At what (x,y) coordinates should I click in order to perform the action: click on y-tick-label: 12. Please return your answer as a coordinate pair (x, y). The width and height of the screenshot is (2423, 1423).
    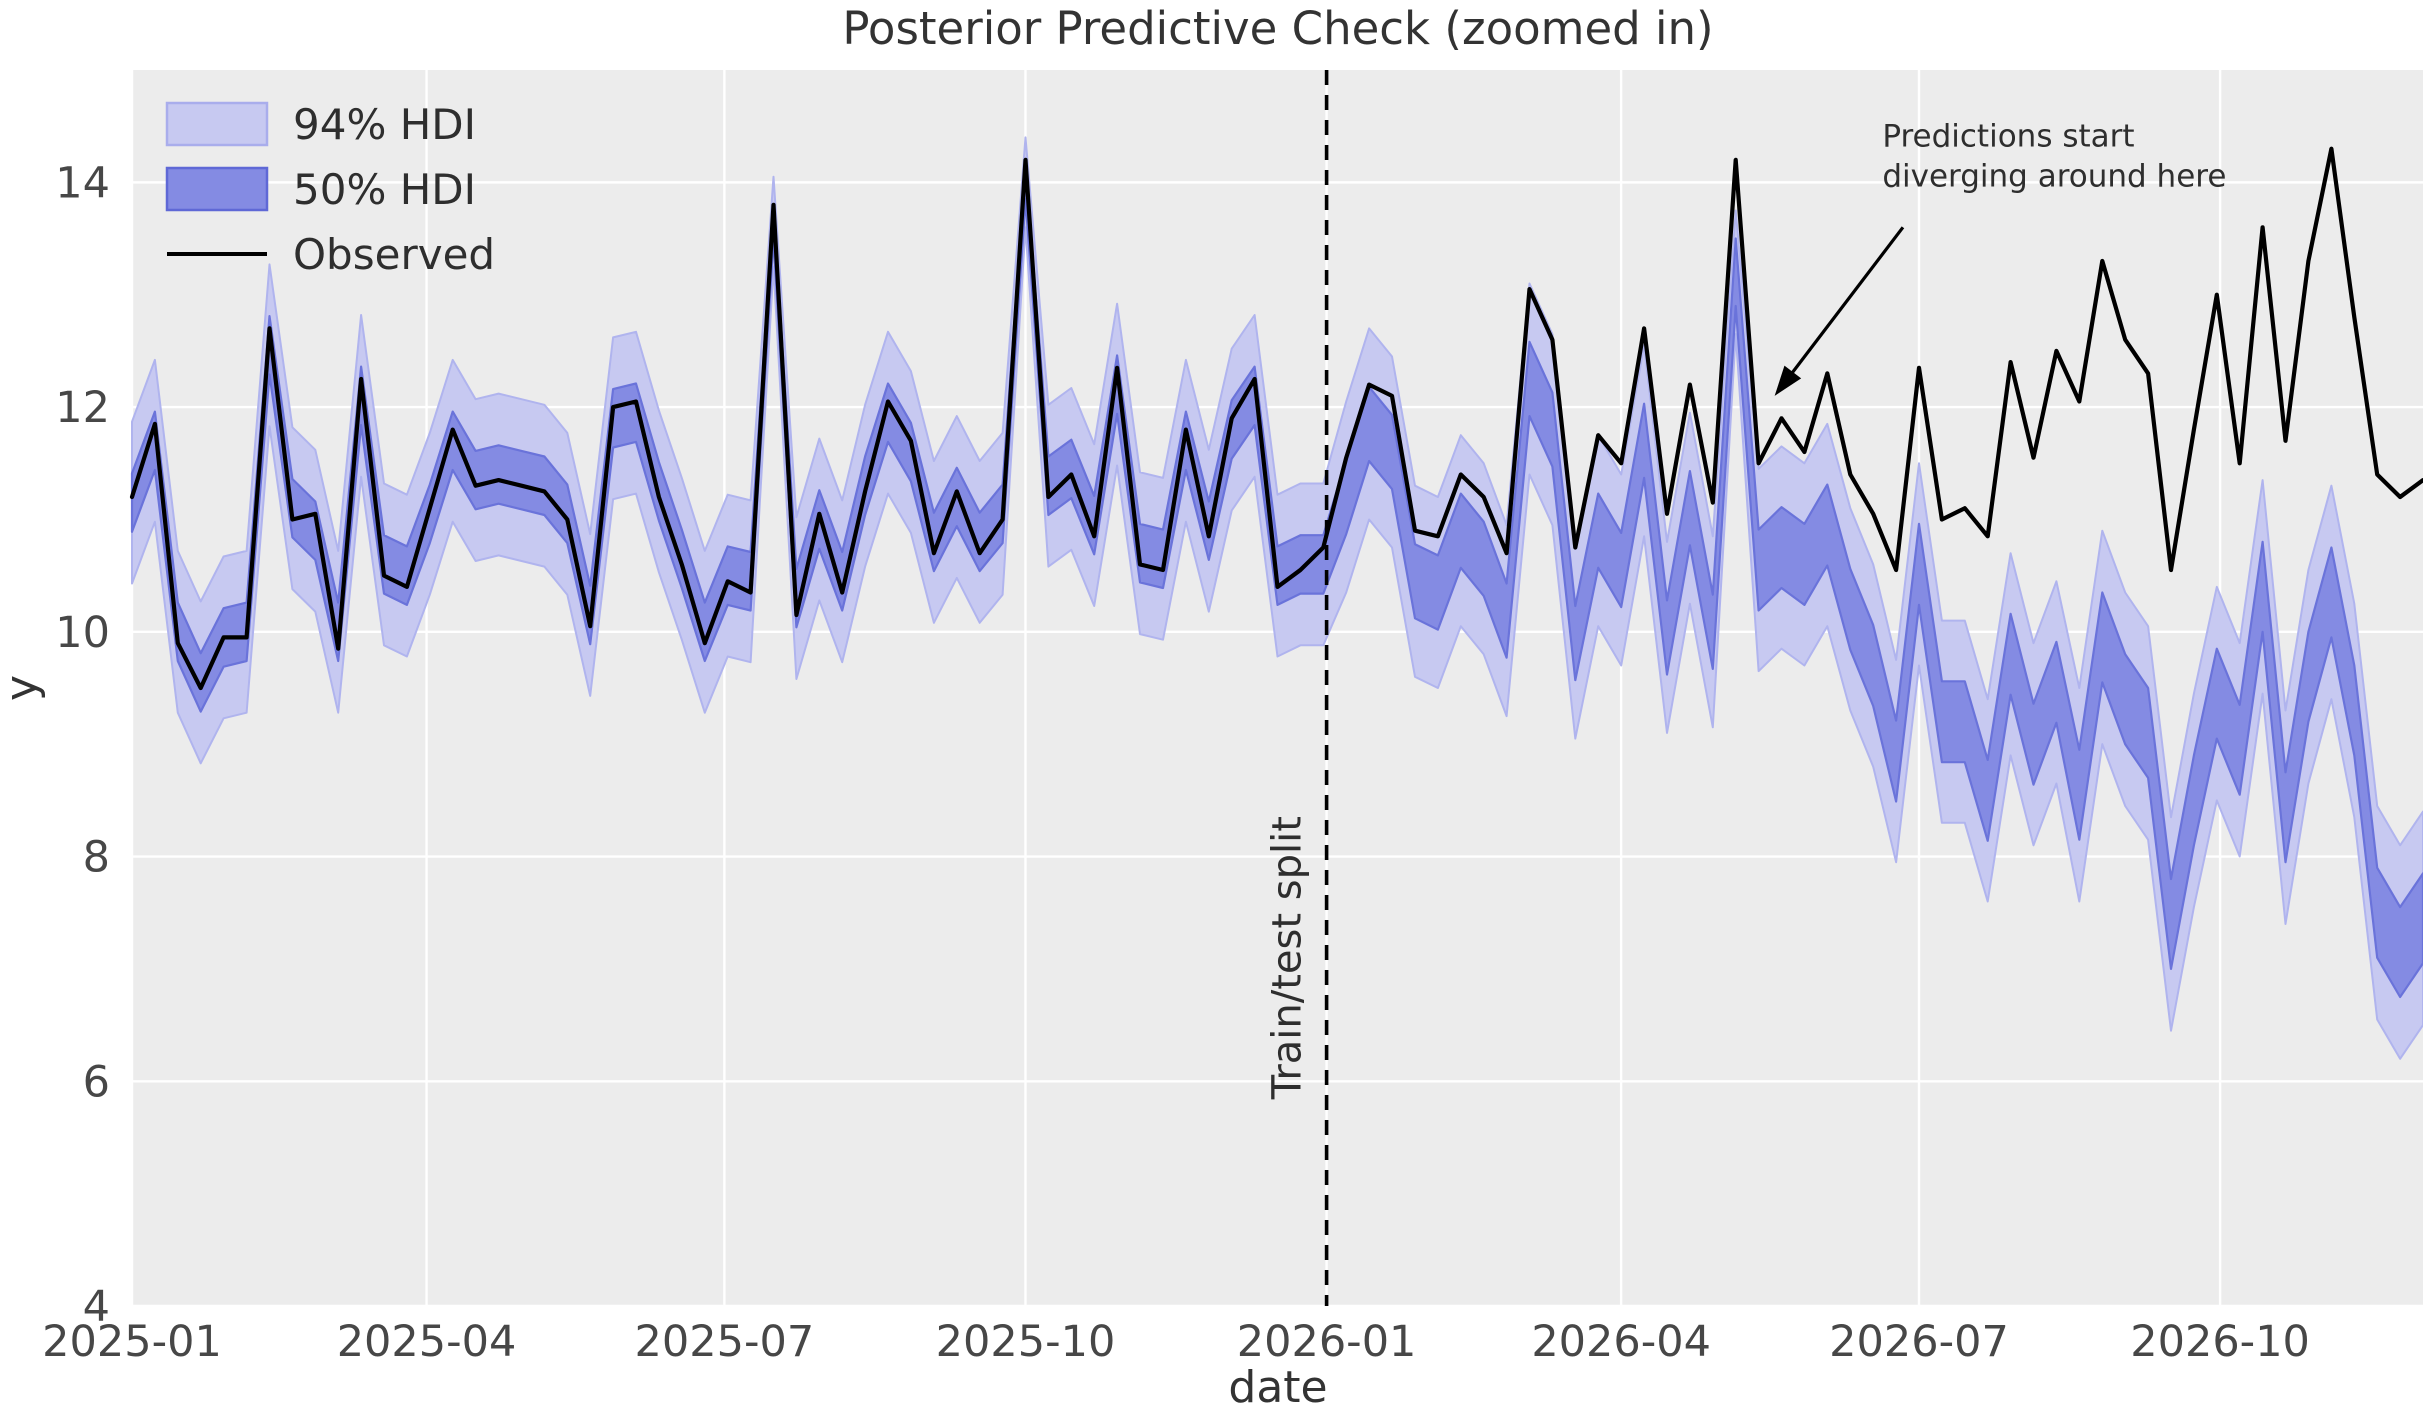
    Looking at the image, I should click on (82, 408).